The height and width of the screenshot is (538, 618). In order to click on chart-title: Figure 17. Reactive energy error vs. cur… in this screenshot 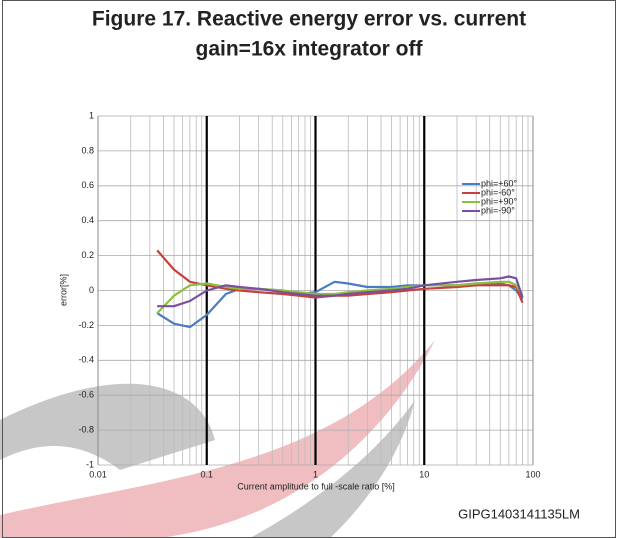, I will do `click(309, 19)`.